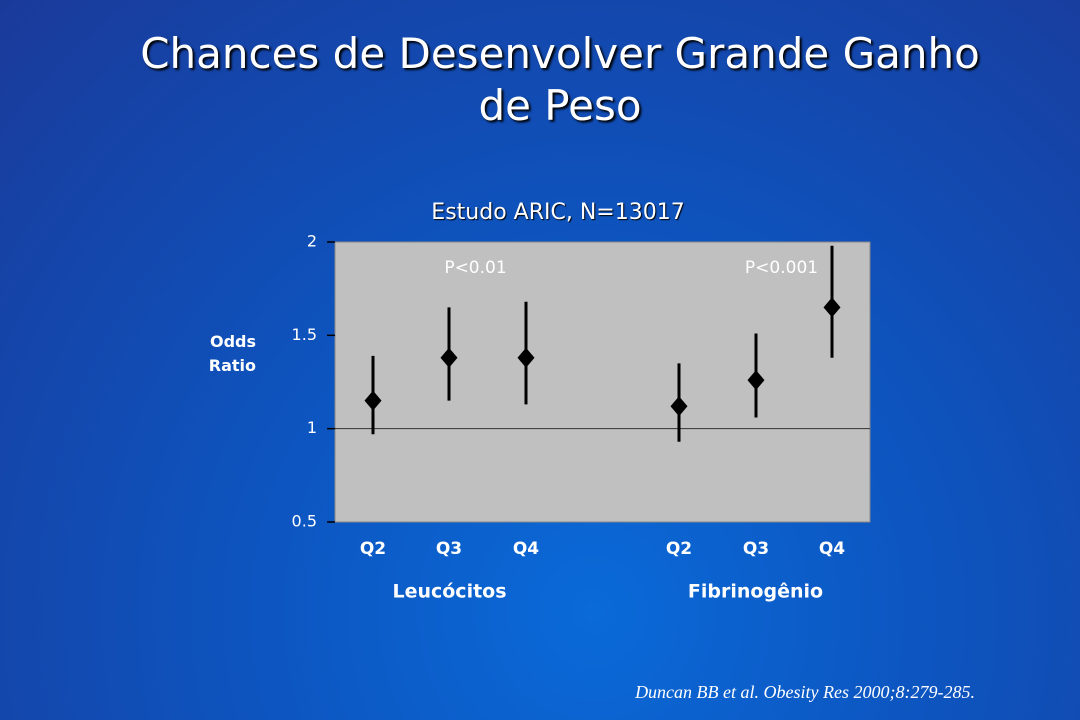 This screenshot has height=720, width=1080. What do you see at coordinates (755, 592) in the screenshot?
I see `group-label: Fibrinogênio` at bounding box center [755, 592].